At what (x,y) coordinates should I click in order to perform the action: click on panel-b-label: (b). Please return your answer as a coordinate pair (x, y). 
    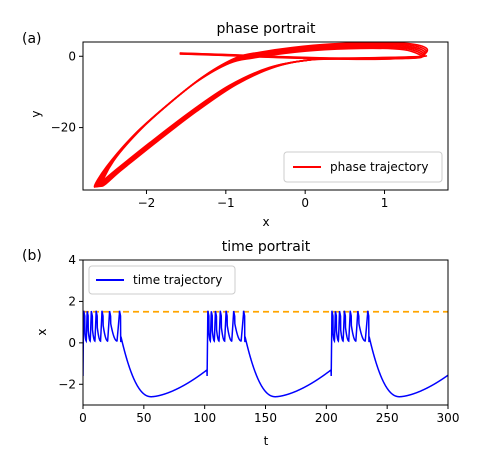
    Looking at the image, I should click on (32, 256).